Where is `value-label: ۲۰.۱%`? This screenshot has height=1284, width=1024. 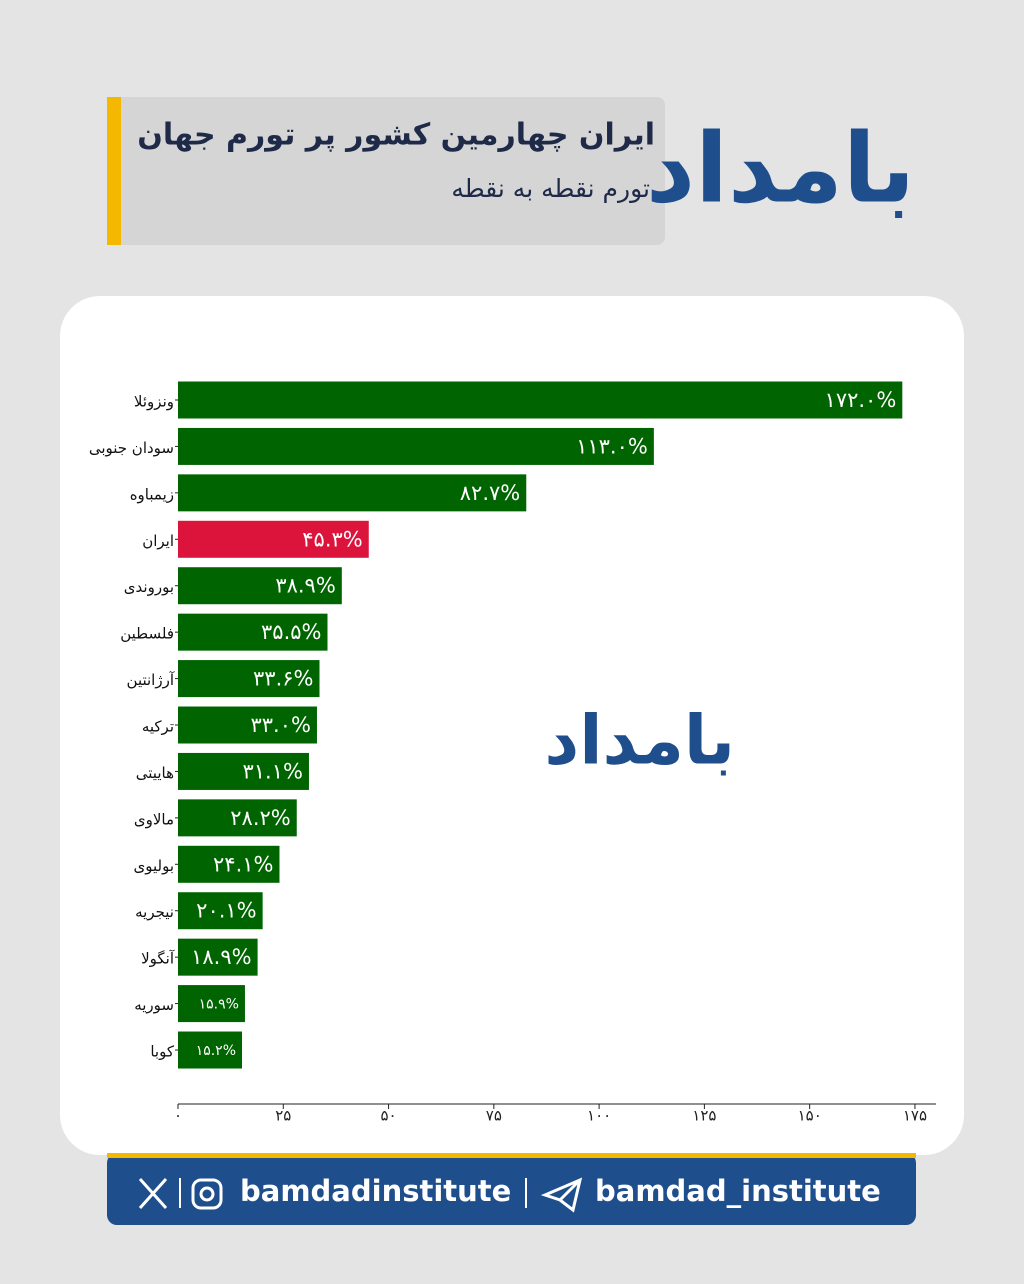
value-label: ۲۰.۱% is located at coordinates (226, 911).